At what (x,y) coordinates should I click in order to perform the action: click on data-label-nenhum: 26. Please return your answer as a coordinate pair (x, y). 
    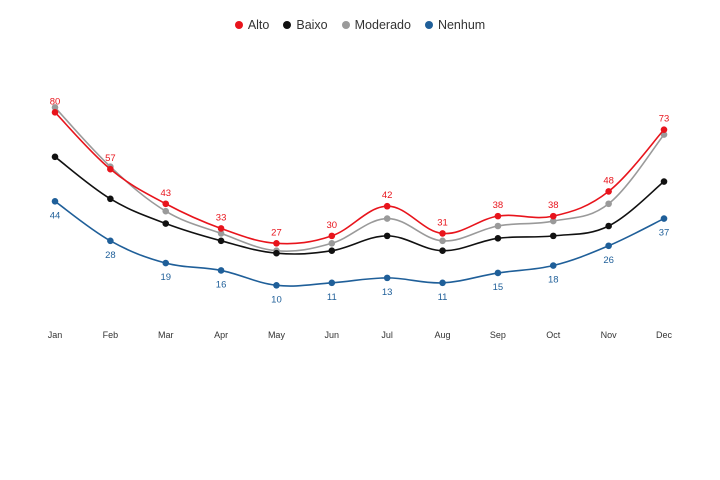
    Looking at the image, I should click on (608, 260).